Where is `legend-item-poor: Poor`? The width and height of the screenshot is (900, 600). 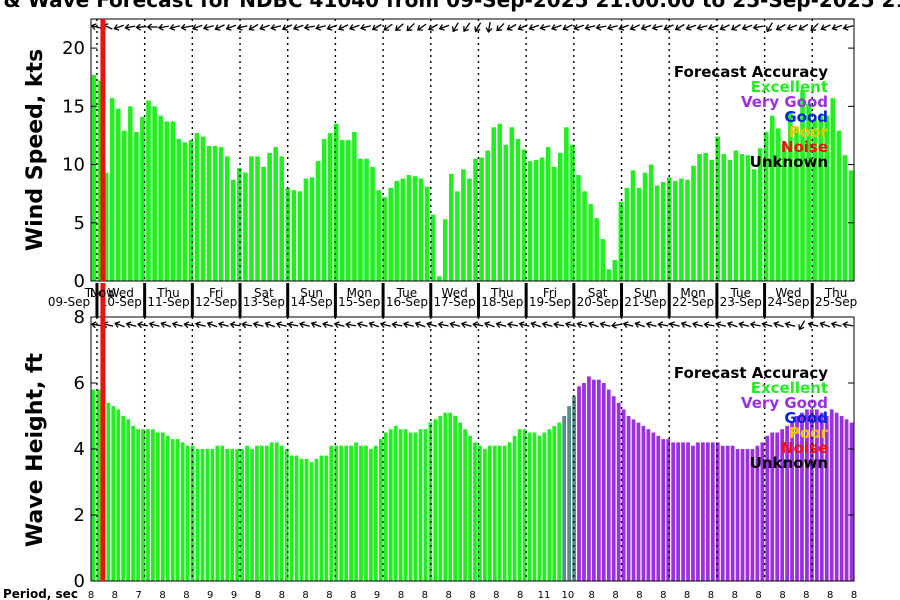 legend-item-poor: Poor is located at coordinates (809, 433).